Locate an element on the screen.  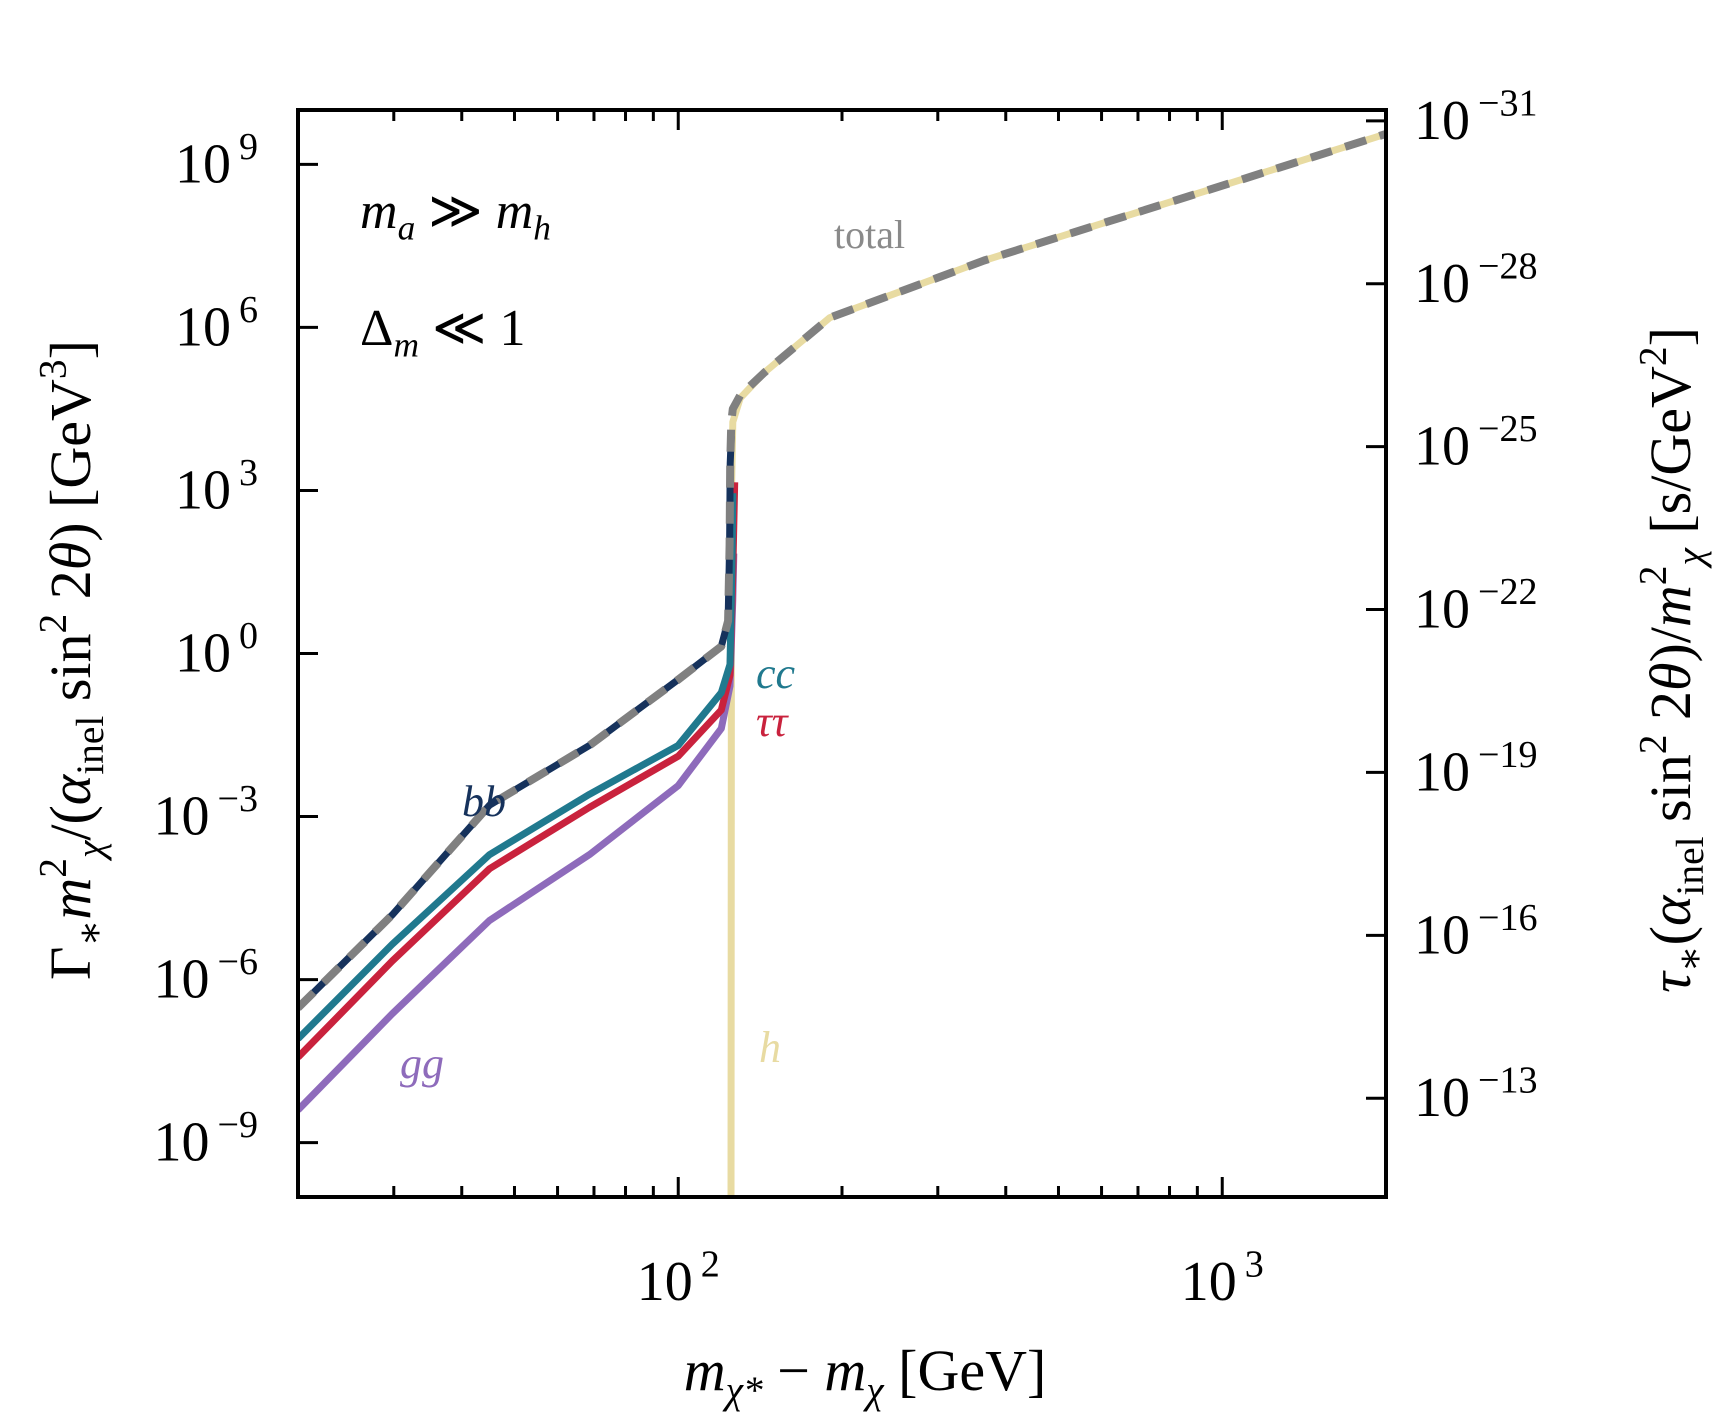
y-axis-label-part: sin is located at coordinates (70, 674).